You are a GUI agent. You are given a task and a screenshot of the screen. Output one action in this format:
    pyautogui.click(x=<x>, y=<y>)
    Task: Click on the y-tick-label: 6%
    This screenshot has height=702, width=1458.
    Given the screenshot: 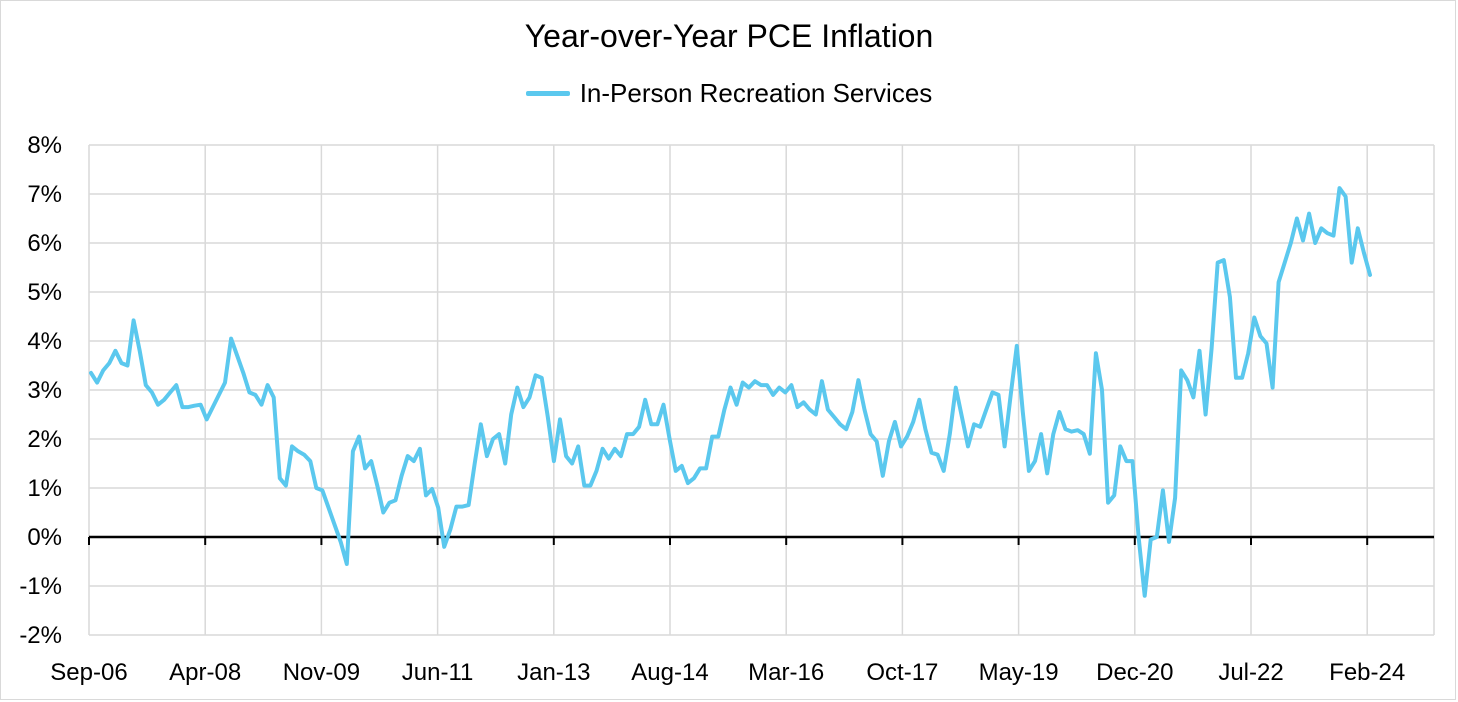 What is the action you would take?
    pyautogui.click(x=44, y=243)
    